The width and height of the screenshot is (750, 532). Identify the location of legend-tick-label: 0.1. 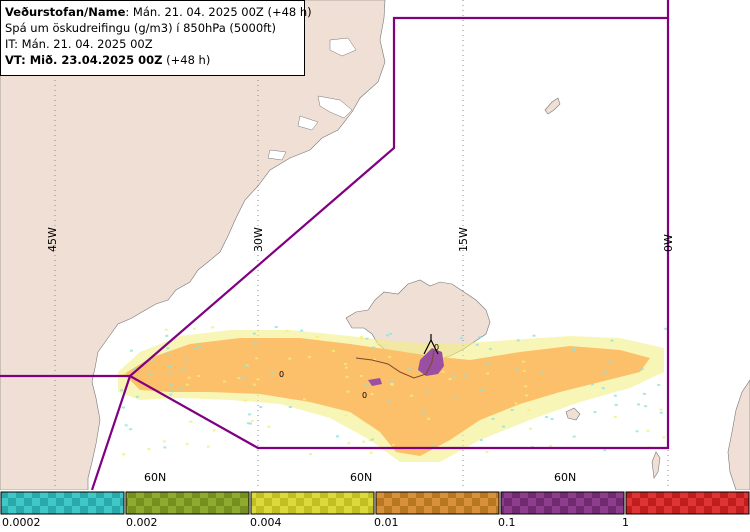
(507, 522).